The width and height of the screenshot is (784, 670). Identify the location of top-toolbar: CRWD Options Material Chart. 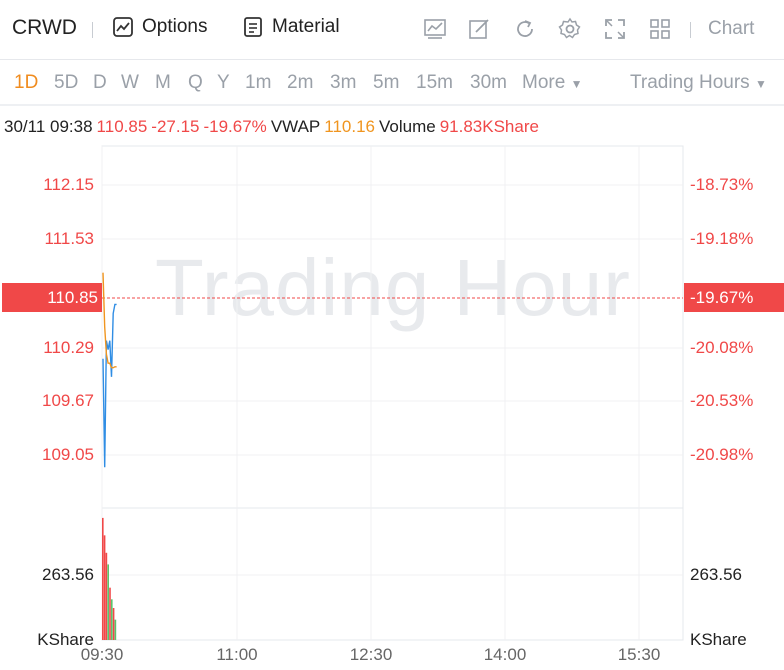
(392, 30).